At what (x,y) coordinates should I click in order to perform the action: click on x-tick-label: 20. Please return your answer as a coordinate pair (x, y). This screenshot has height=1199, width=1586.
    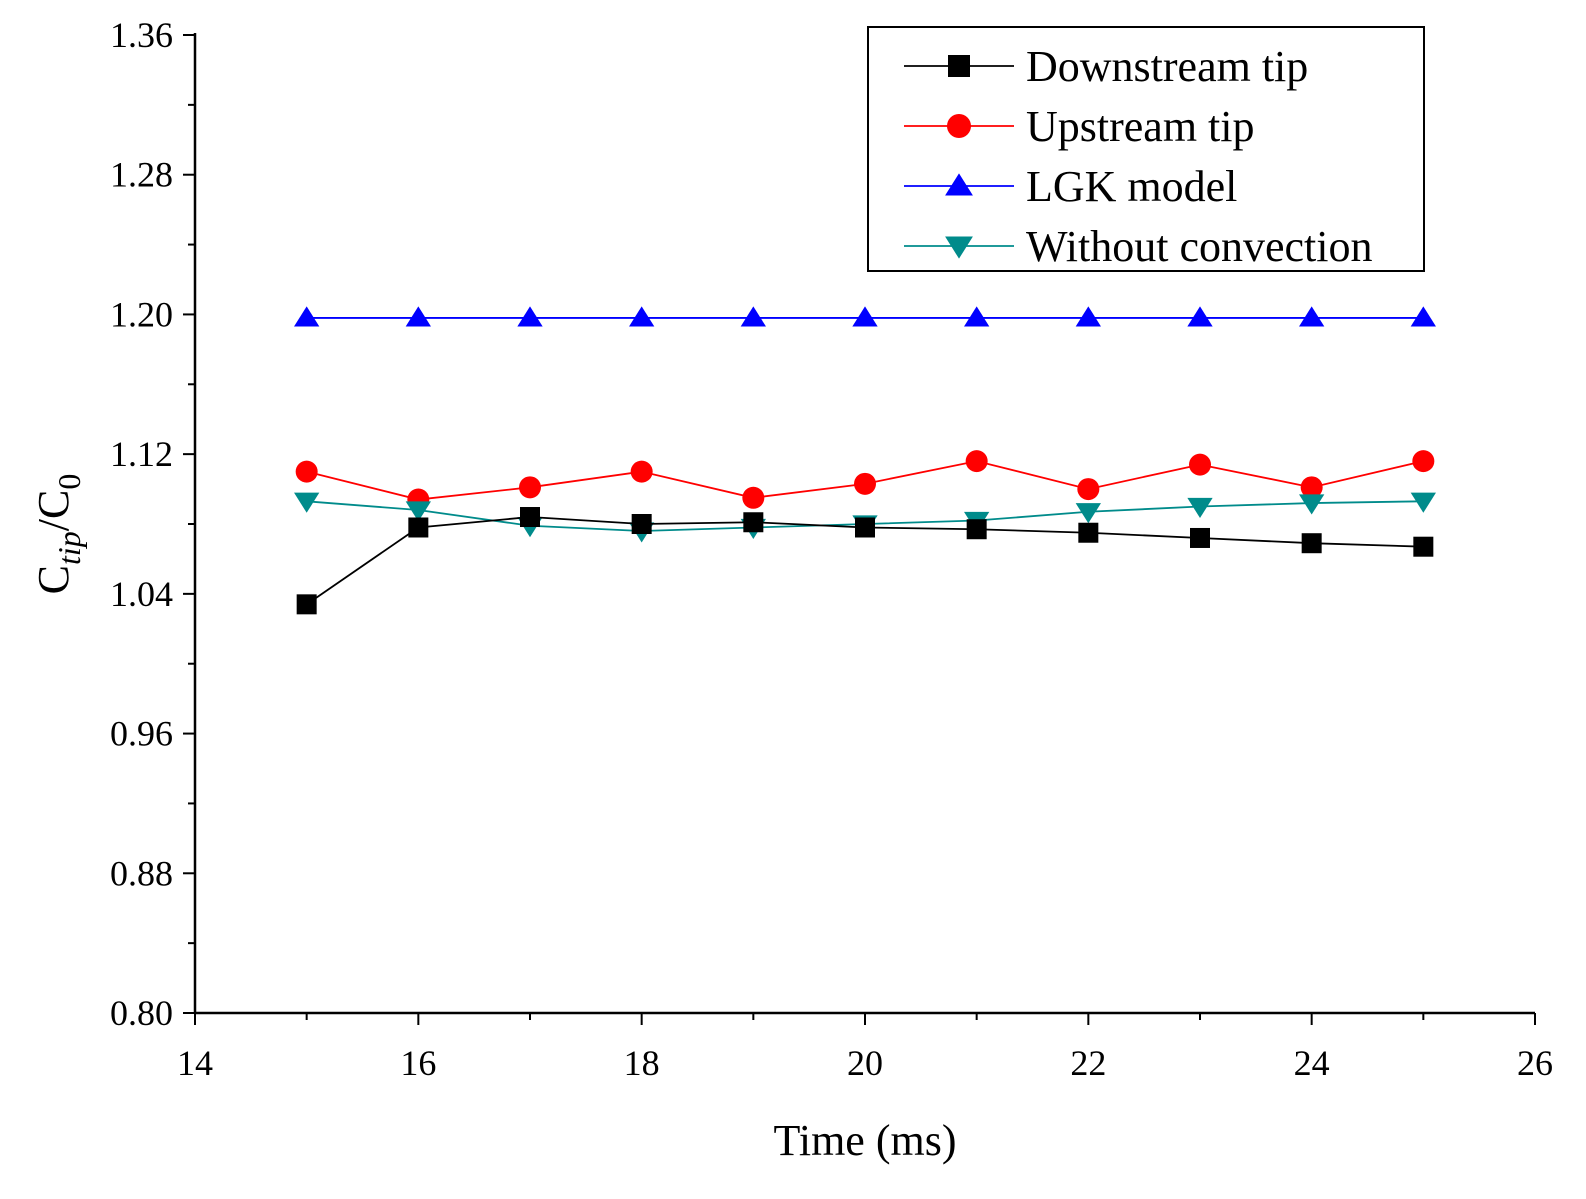
    Looking at the image, I should click on (865, 1063).